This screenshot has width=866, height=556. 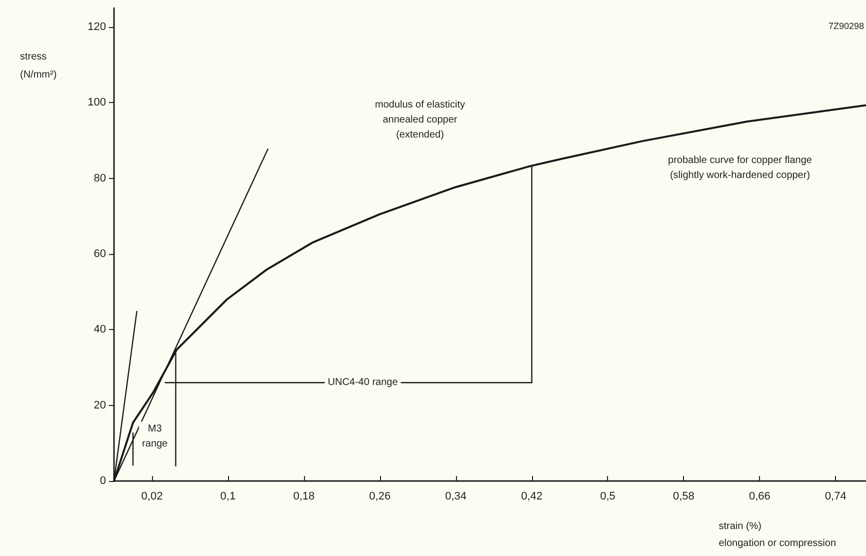 I want to click on annotation: UNC4-40 range, so click(x=363, y=382).